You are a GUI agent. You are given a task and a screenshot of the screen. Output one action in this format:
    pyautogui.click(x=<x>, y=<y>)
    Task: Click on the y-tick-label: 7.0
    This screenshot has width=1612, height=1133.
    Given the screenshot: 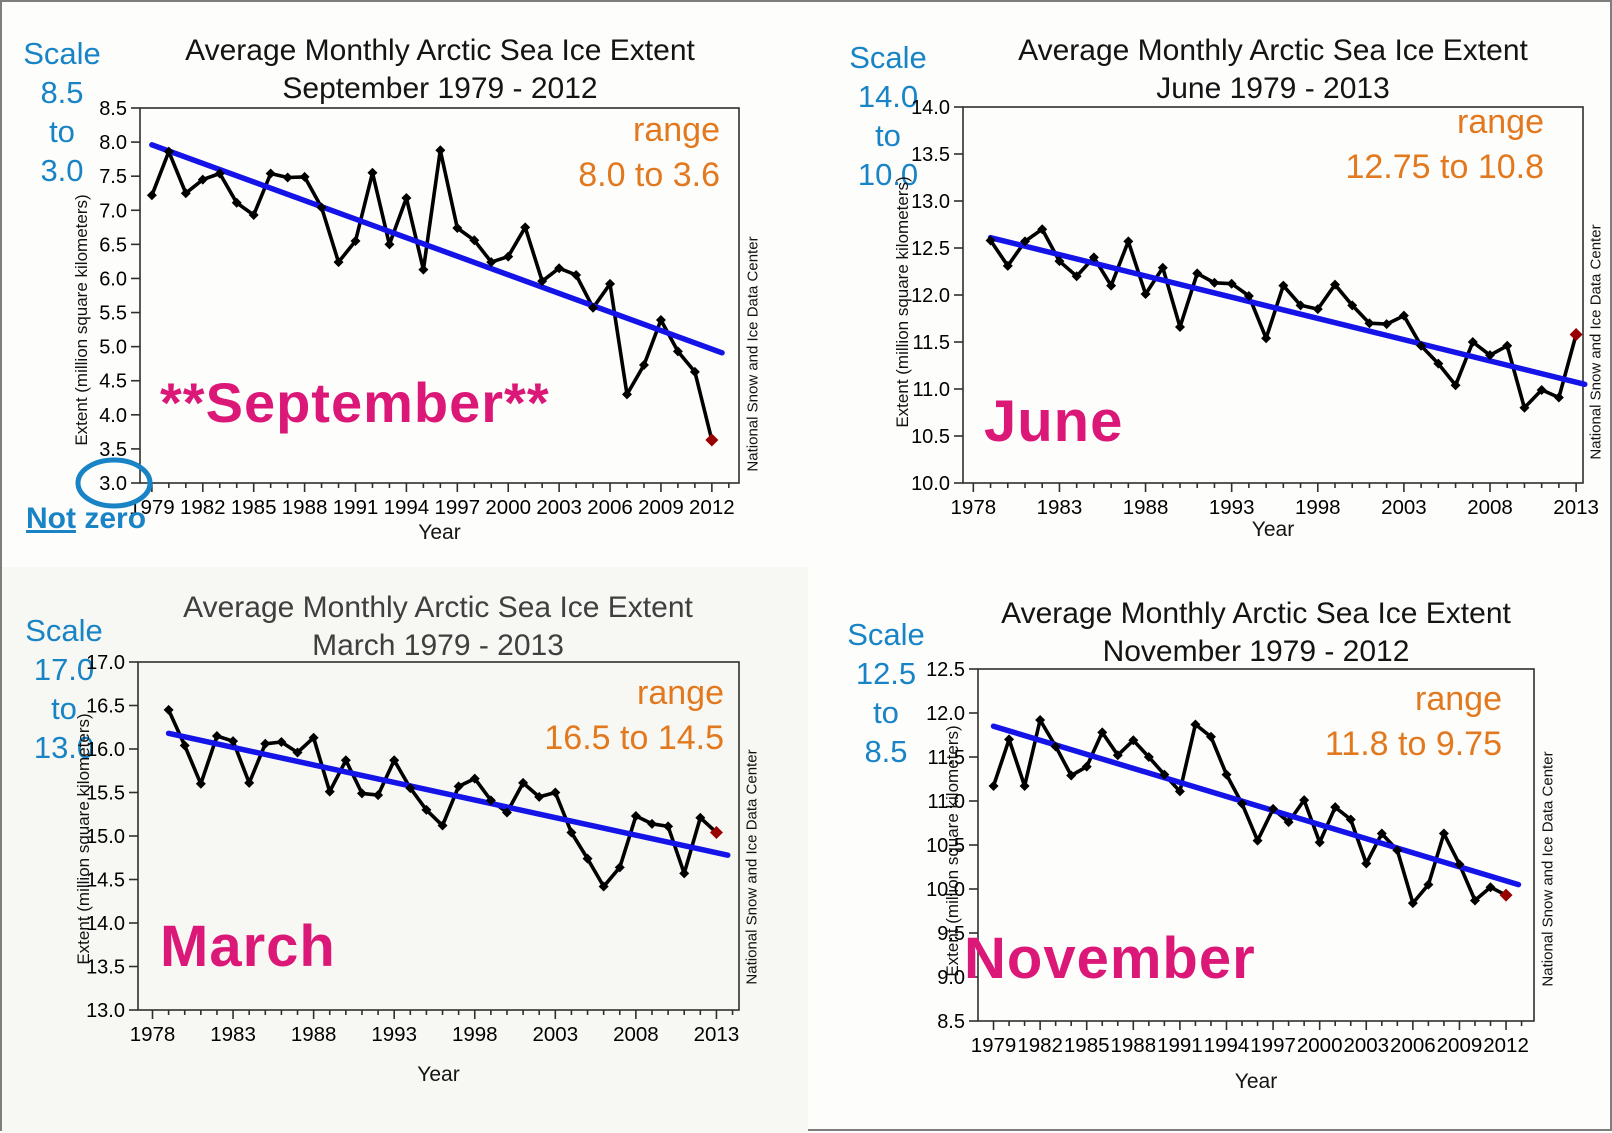 What is the action you would take?
    pyautogui.click(x=113, y=211)
    